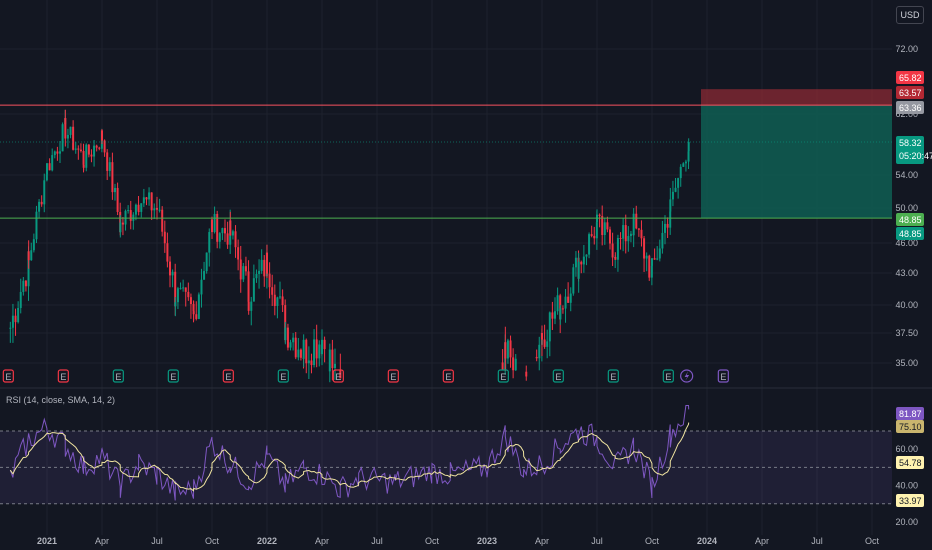  I want to click on rsi-sma-line, so click(349, 457).